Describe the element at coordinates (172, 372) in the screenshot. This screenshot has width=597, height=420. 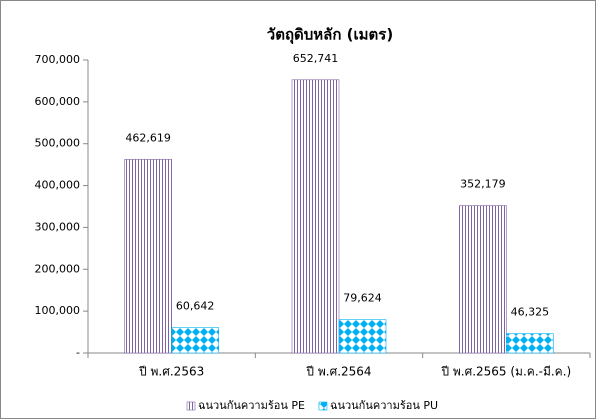
I see `x-tick-label: ปี พ.ศ.2563` at that location.